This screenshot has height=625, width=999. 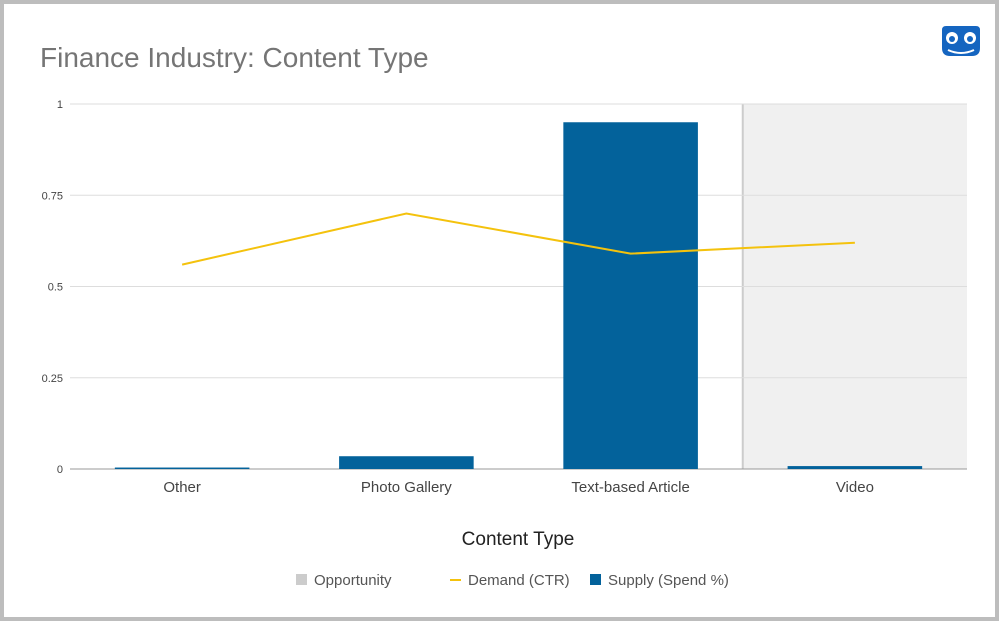 What do you see at coordinates (961, 41) in the screenshot?
I see `logo-icon` at bounding box center [961, 41].